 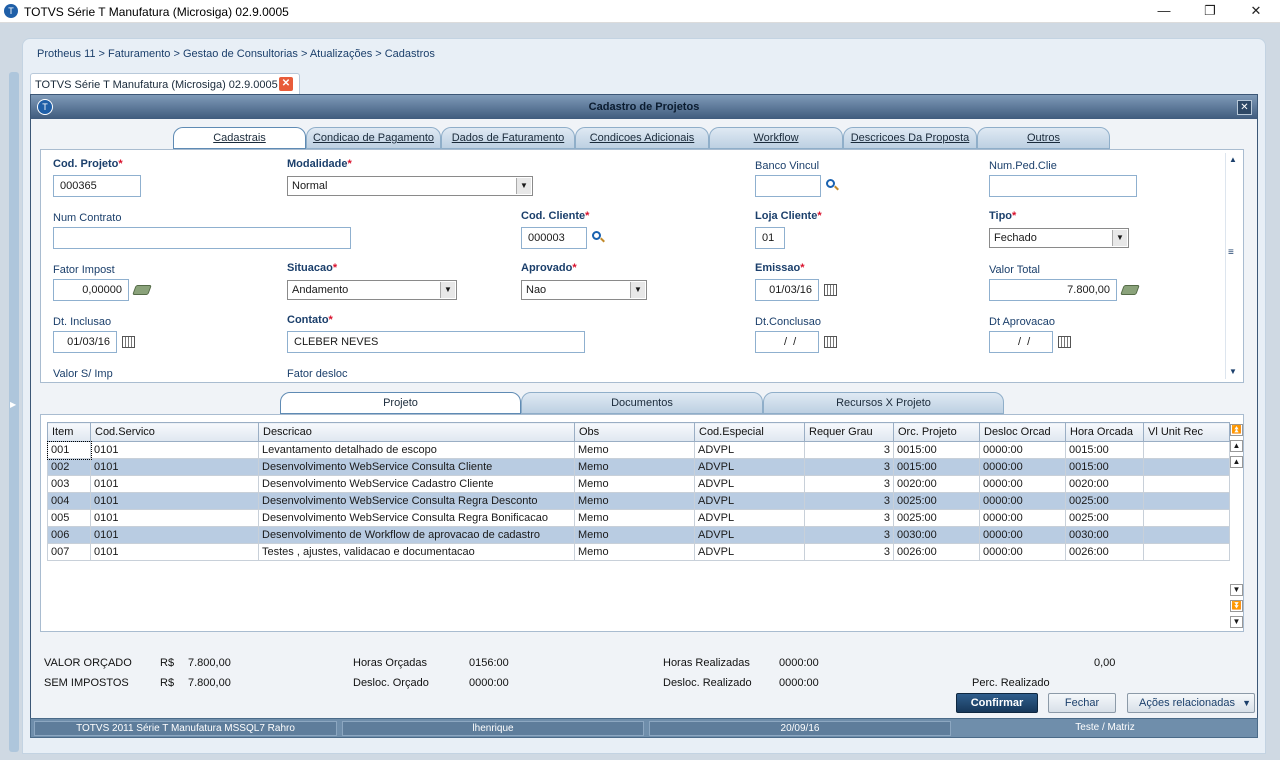 I want to click on grid-column-header: Cod.Especial, so click(x=749, y=432).